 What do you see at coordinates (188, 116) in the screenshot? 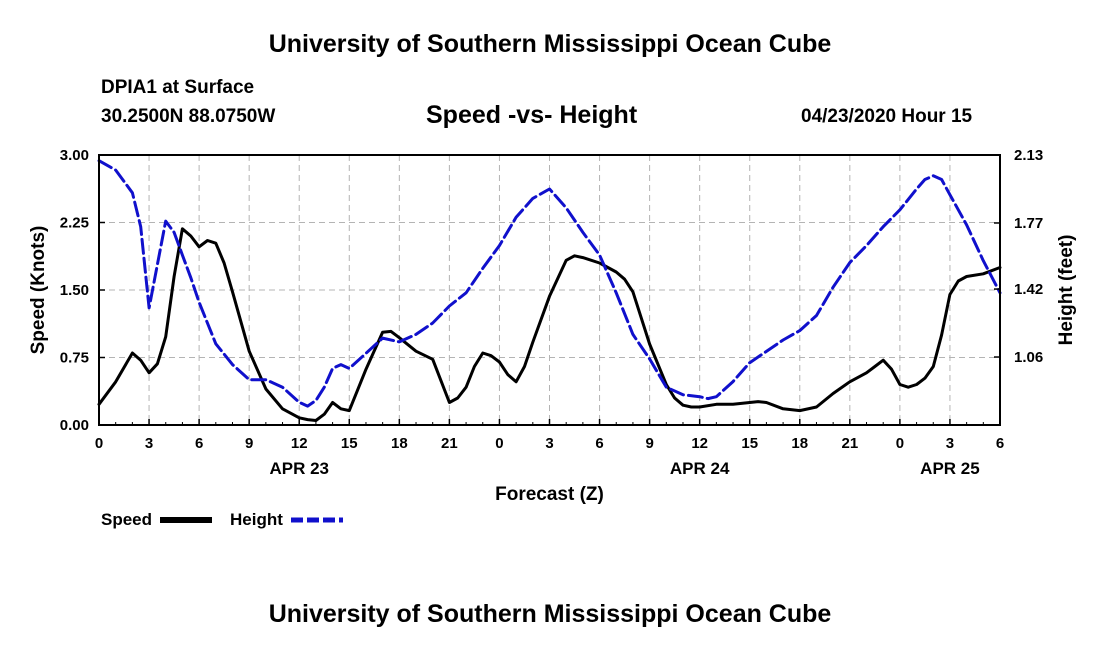
I see `coordinates-label: 30.2500N 88.0750W` at bounding box center [188, 116].